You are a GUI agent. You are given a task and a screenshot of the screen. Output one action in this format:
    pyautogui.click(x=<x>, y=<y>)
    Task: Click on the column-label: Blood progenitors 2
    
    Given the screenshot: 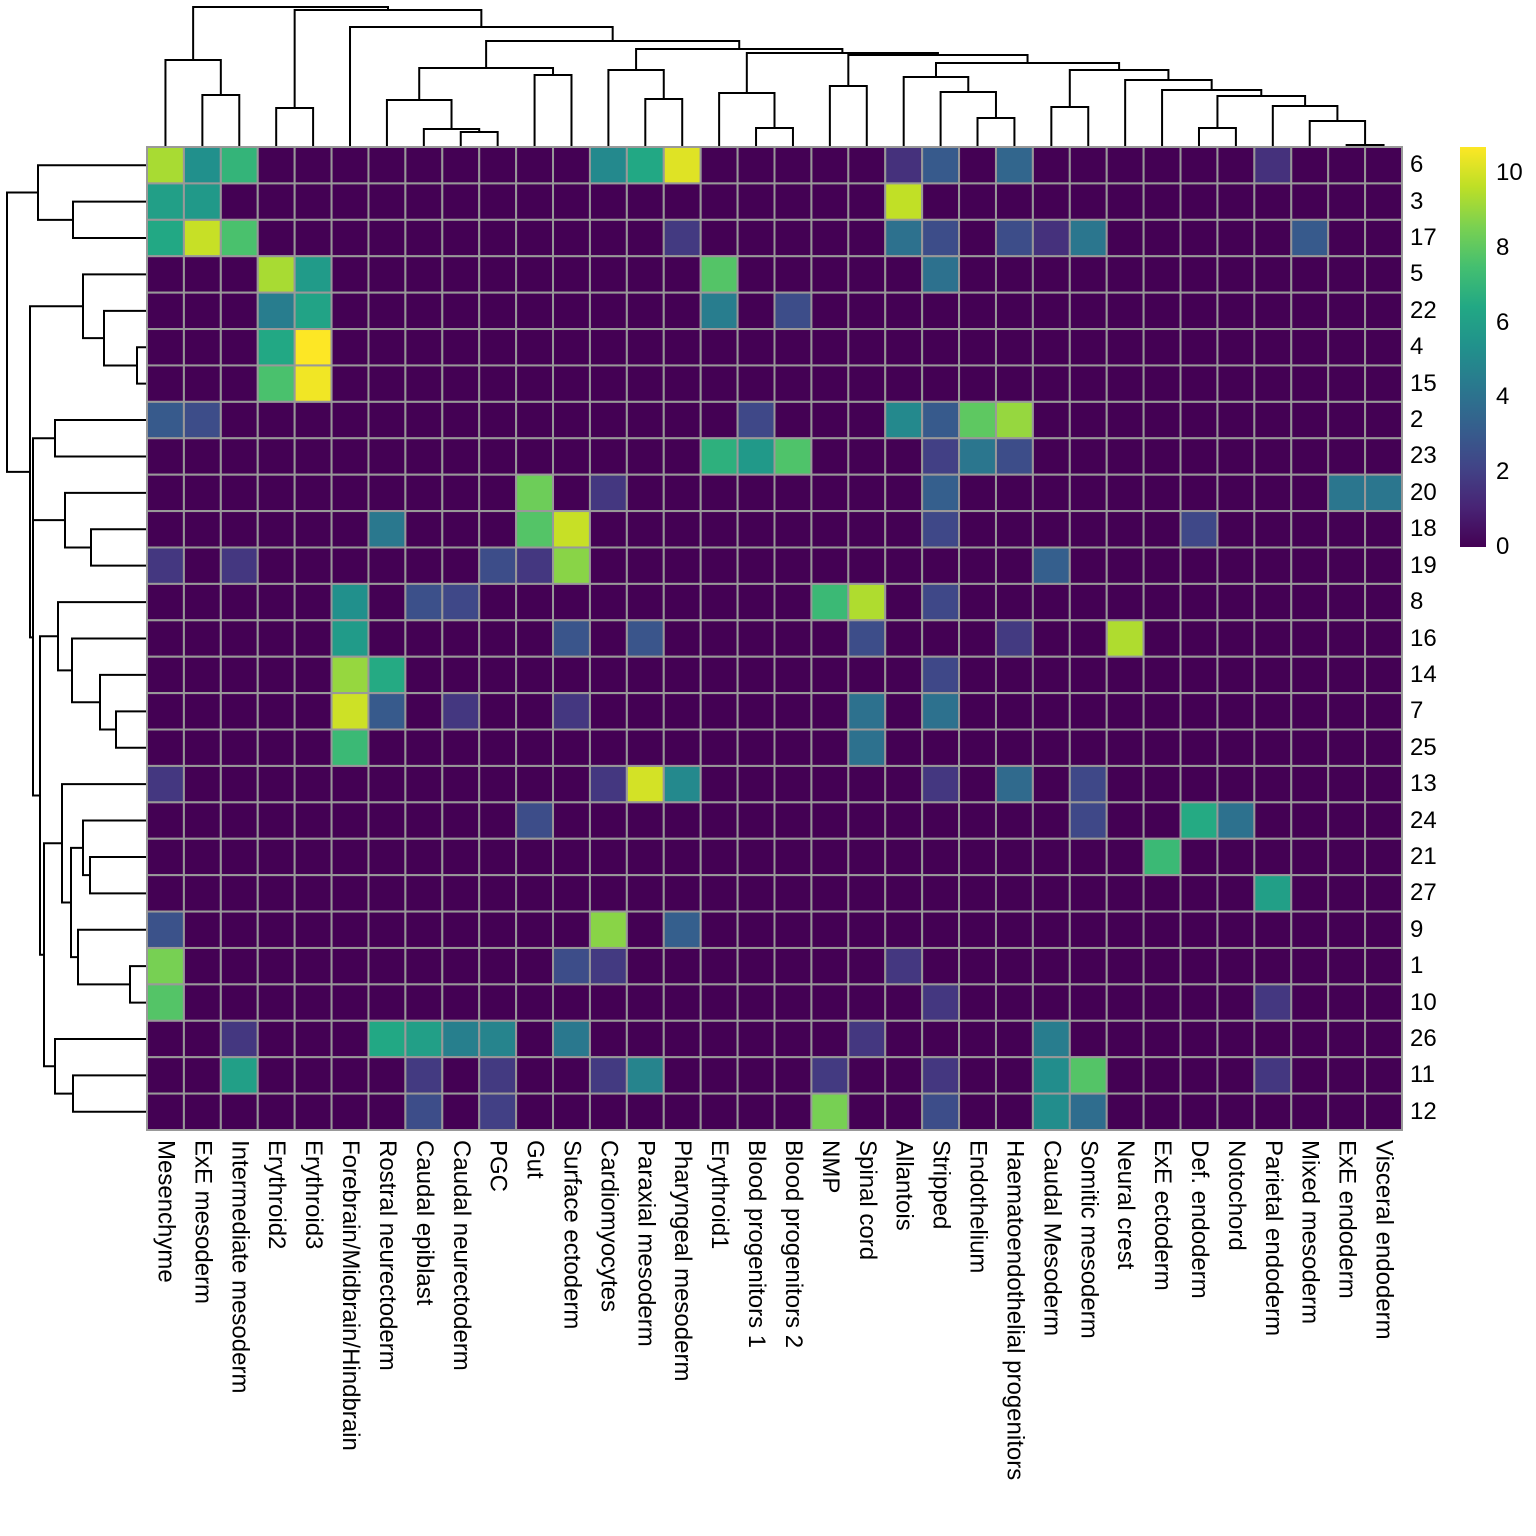 What is the action you would take?
    pyautogui.click(x=793, y=1244)
    